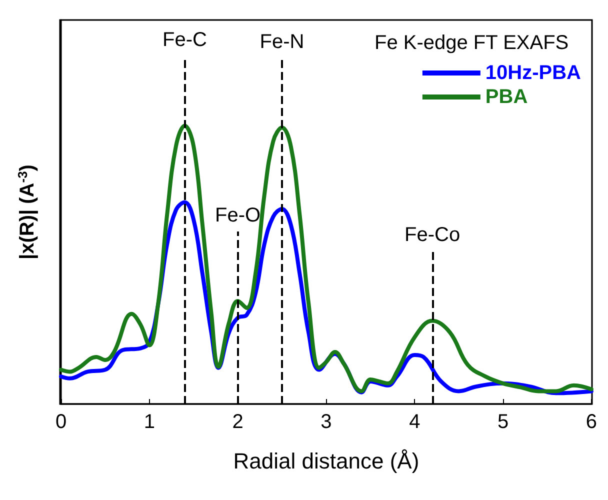  What do you see at coordinates (149, 422) in the screenshot?
I see `x-tick-label: 1` at bounding box center [149, 422].